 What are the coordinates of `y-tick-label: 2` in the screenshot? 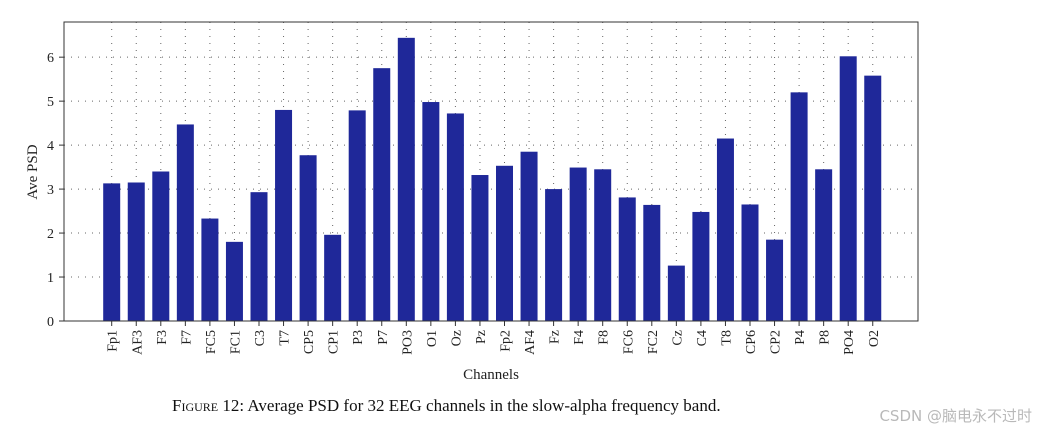 It's located at (50, 234).